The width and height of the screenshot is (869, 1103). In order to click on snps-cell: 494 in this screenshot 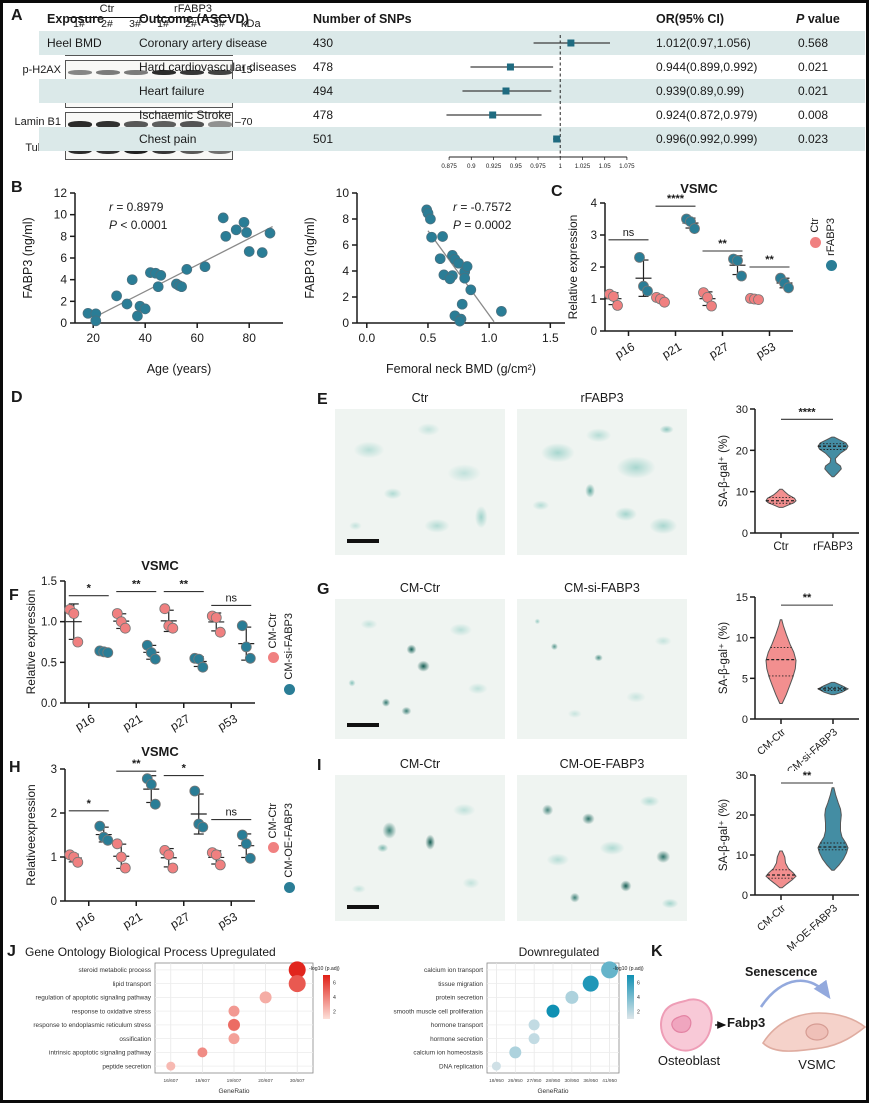, I will do `click(323, 91)`.